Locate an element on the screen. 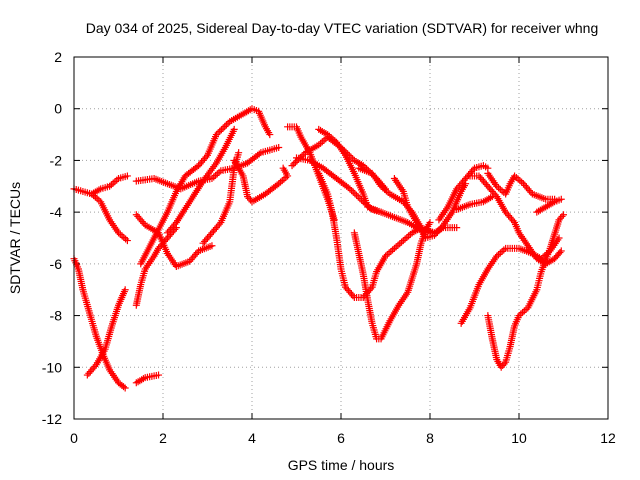  series-sat-q is located at coordinates (370, 235).